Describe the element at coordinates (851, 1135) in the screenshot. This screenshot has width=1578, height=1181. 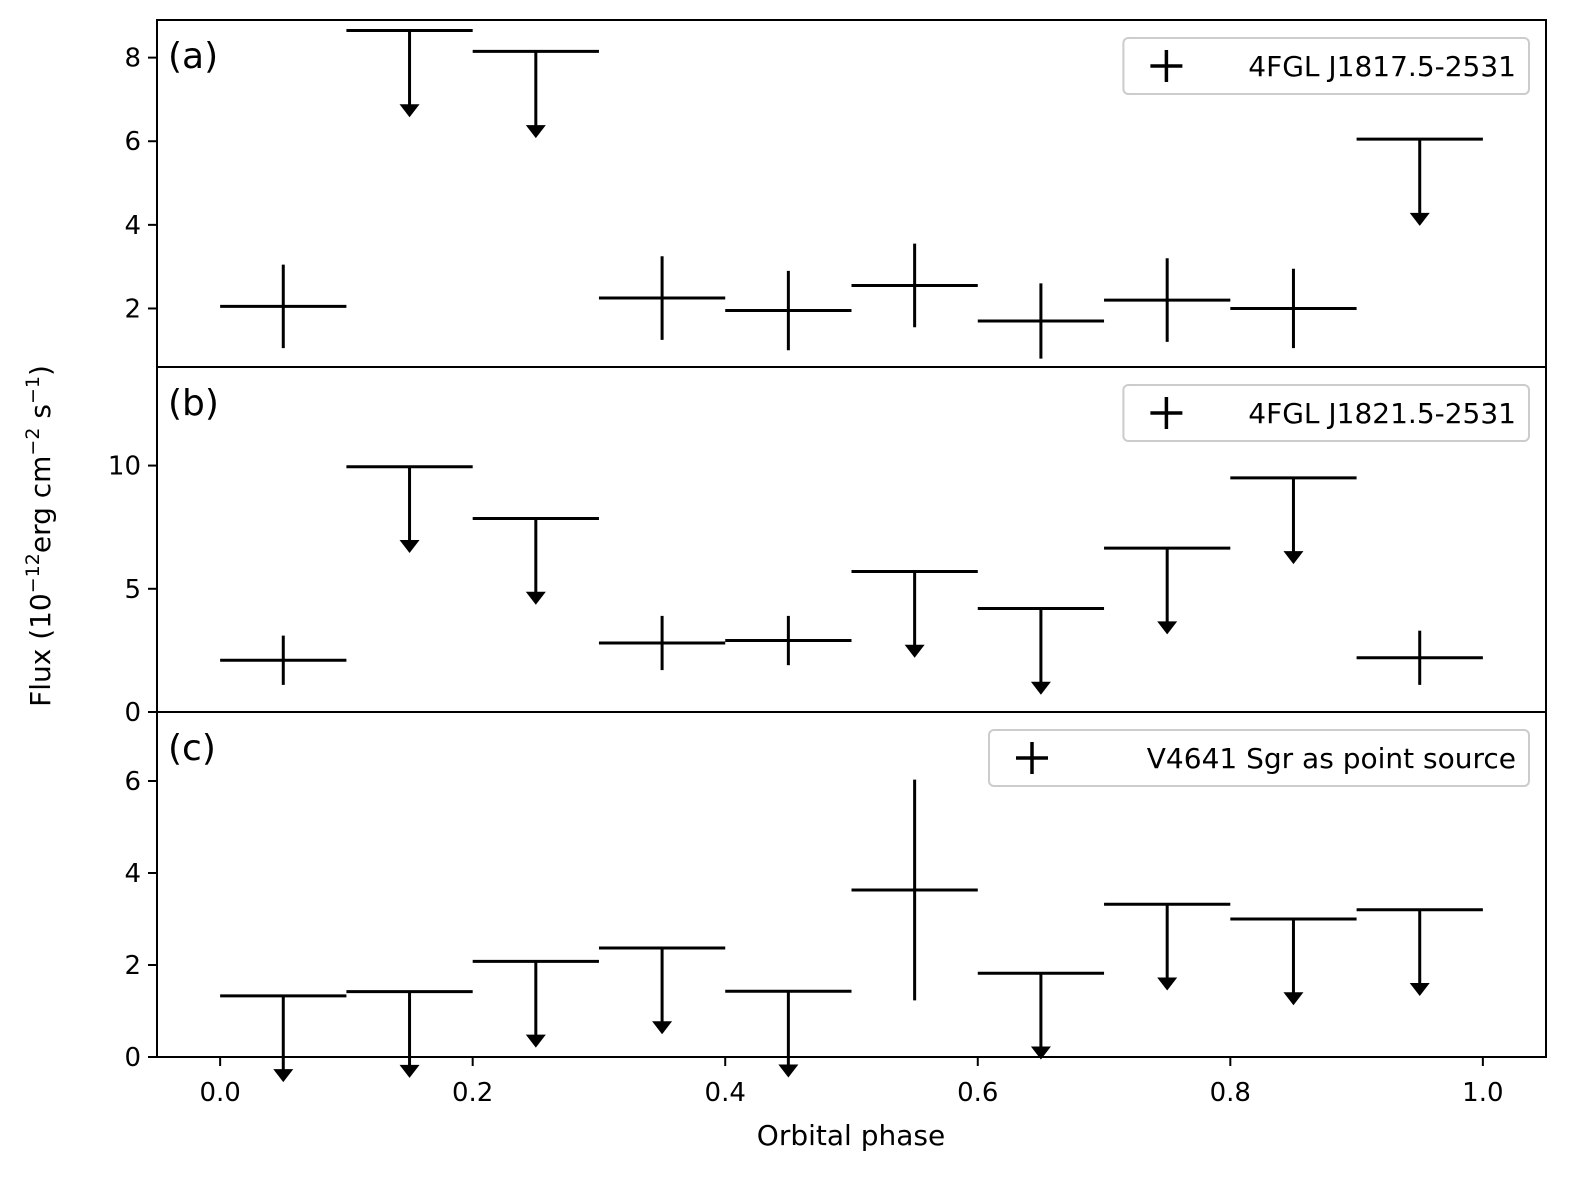
I see `x-axis-label: Orbital phase` at that location.